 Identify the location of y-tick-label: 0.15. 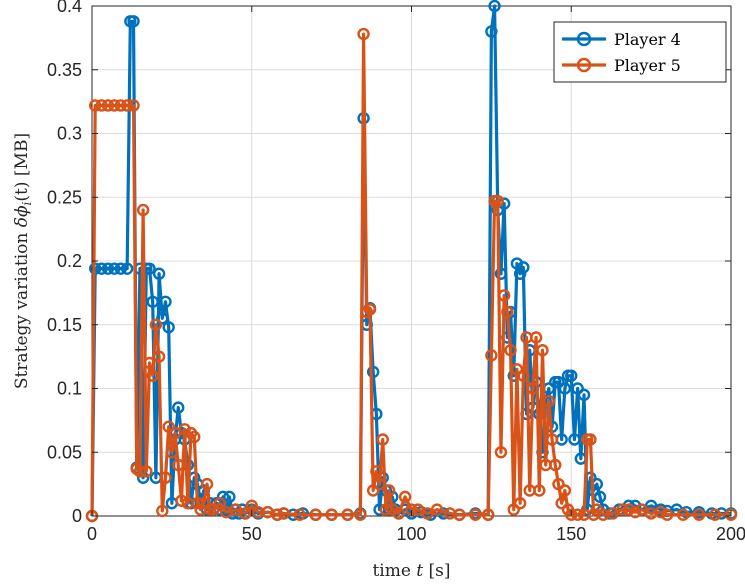
(64, 325).